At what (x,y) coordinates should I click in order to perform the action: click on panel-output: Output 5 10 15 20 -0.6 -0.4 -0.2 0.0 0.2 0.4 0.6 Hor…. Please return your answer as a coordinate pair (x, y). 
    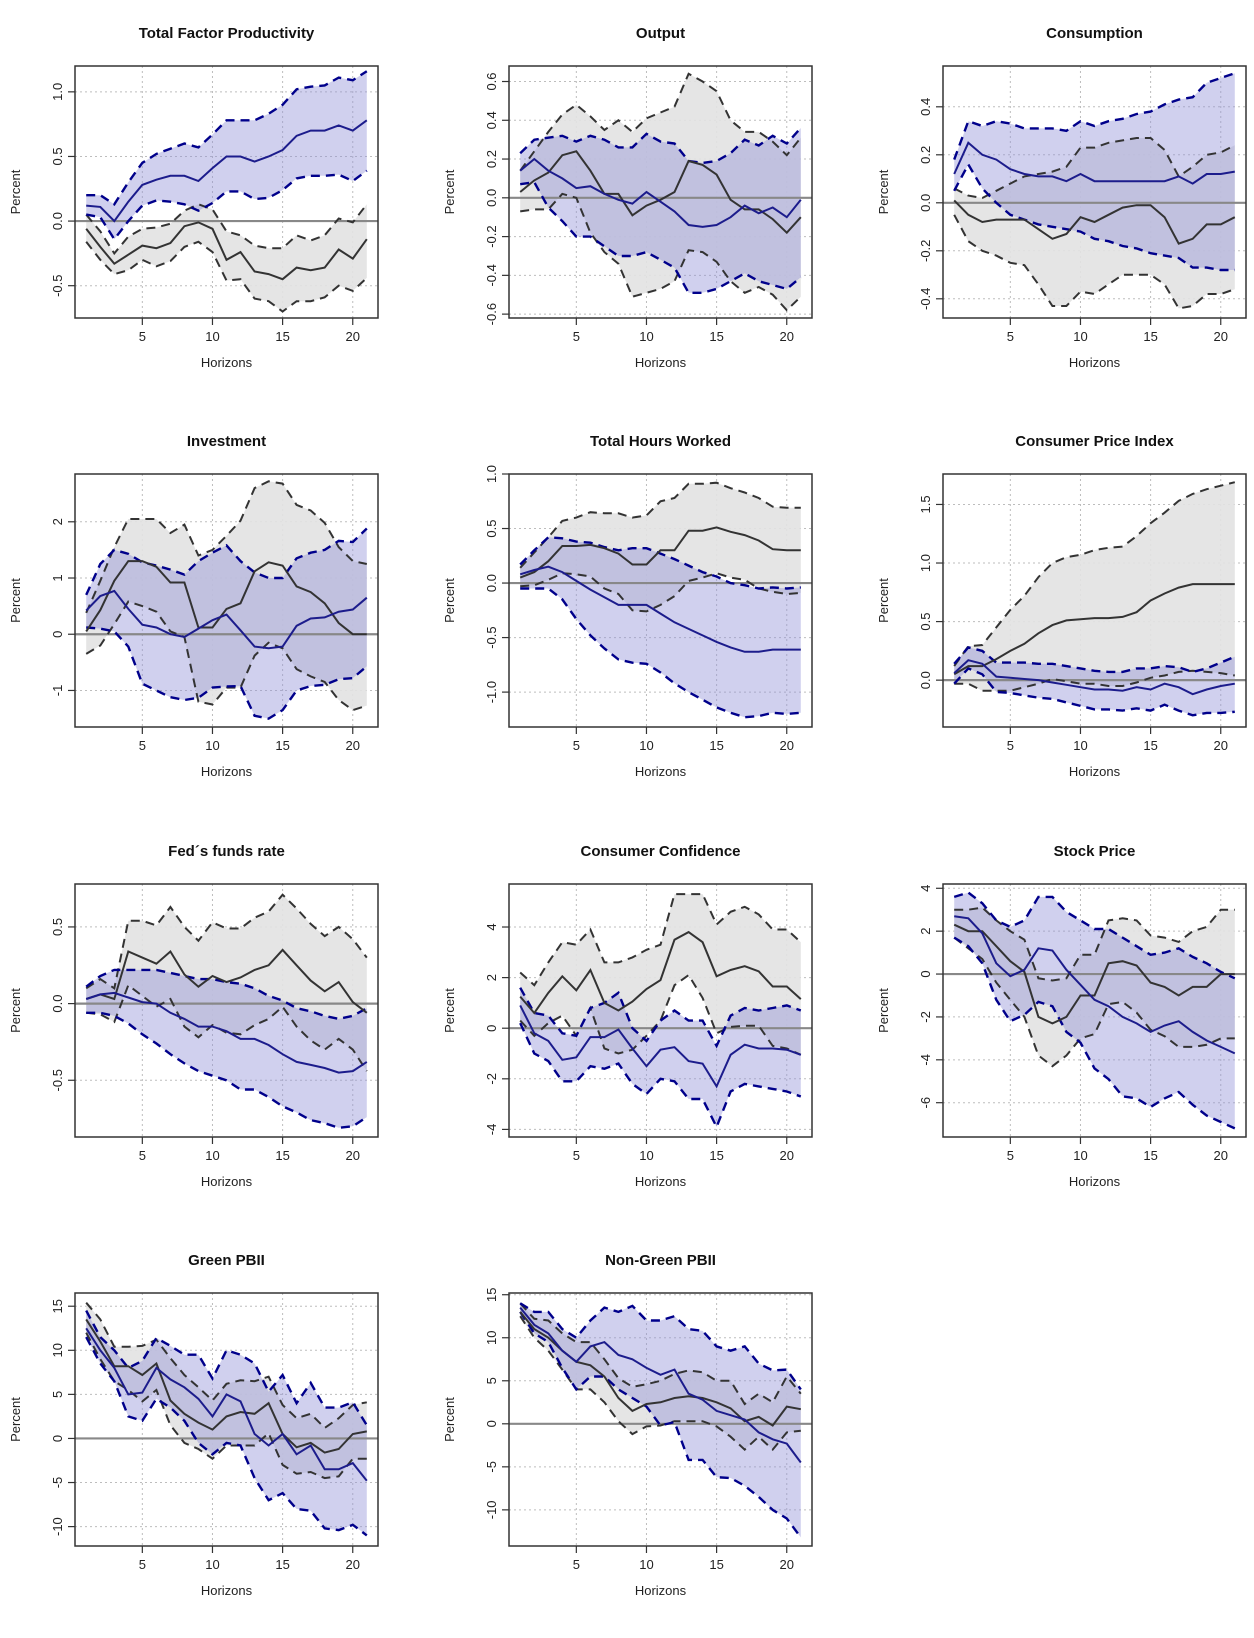
    Looking at the image, I should click on (627, 197).